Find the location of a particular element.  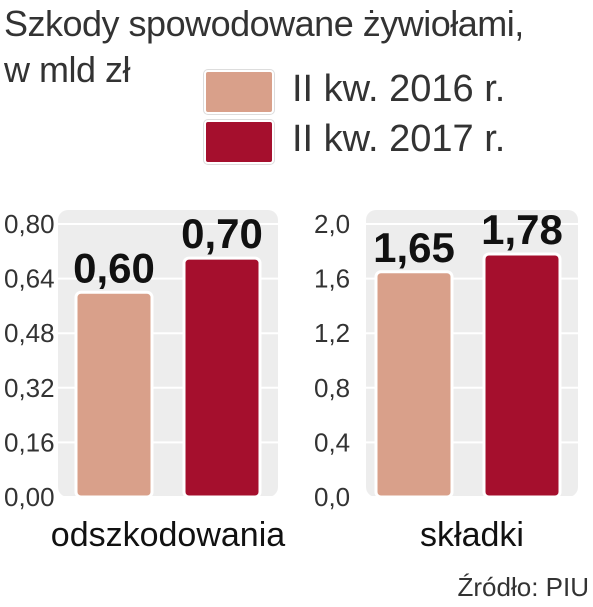

y-tick-label-1-5: 2,0 is located at coordinates (332, 224).